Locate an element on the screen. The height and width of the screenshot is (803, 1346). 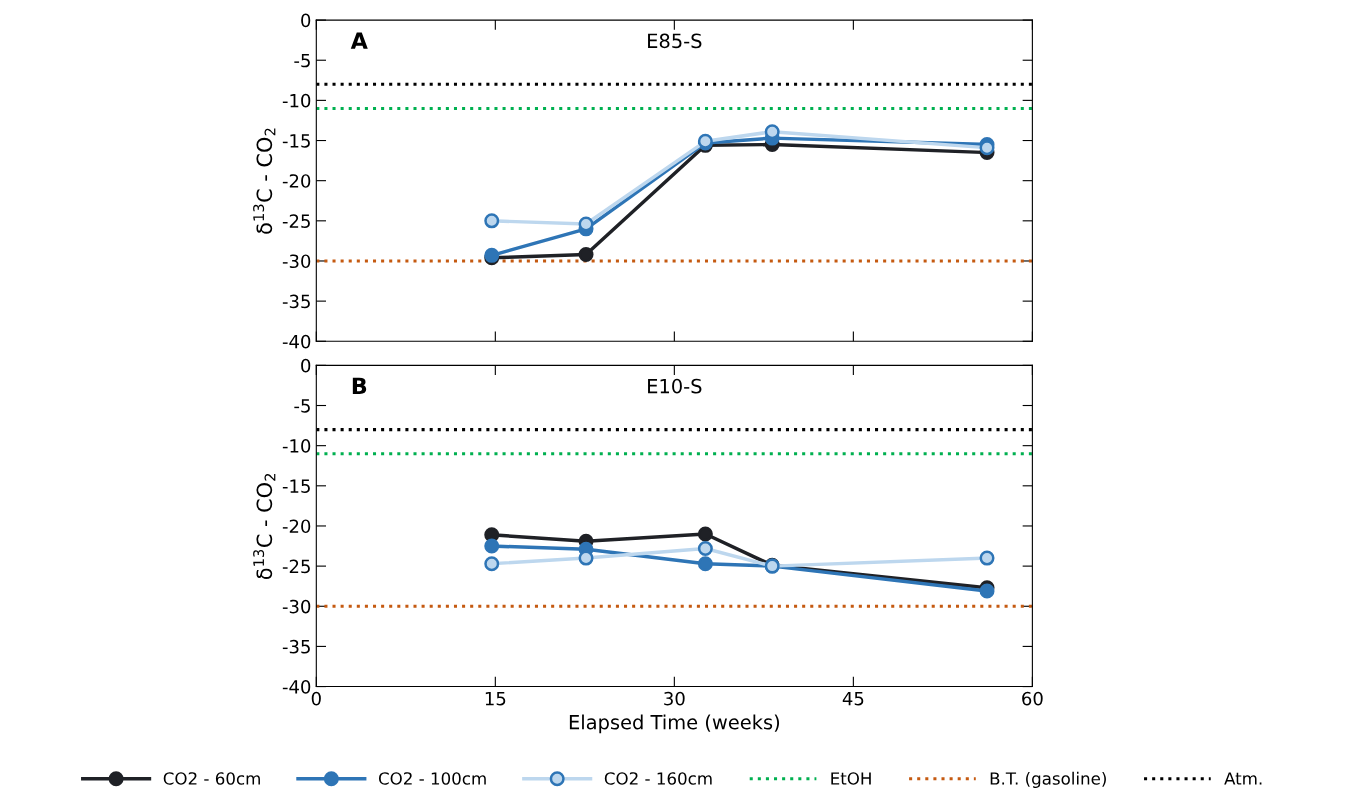
text: E10-S is located at coordinates (675, 386).